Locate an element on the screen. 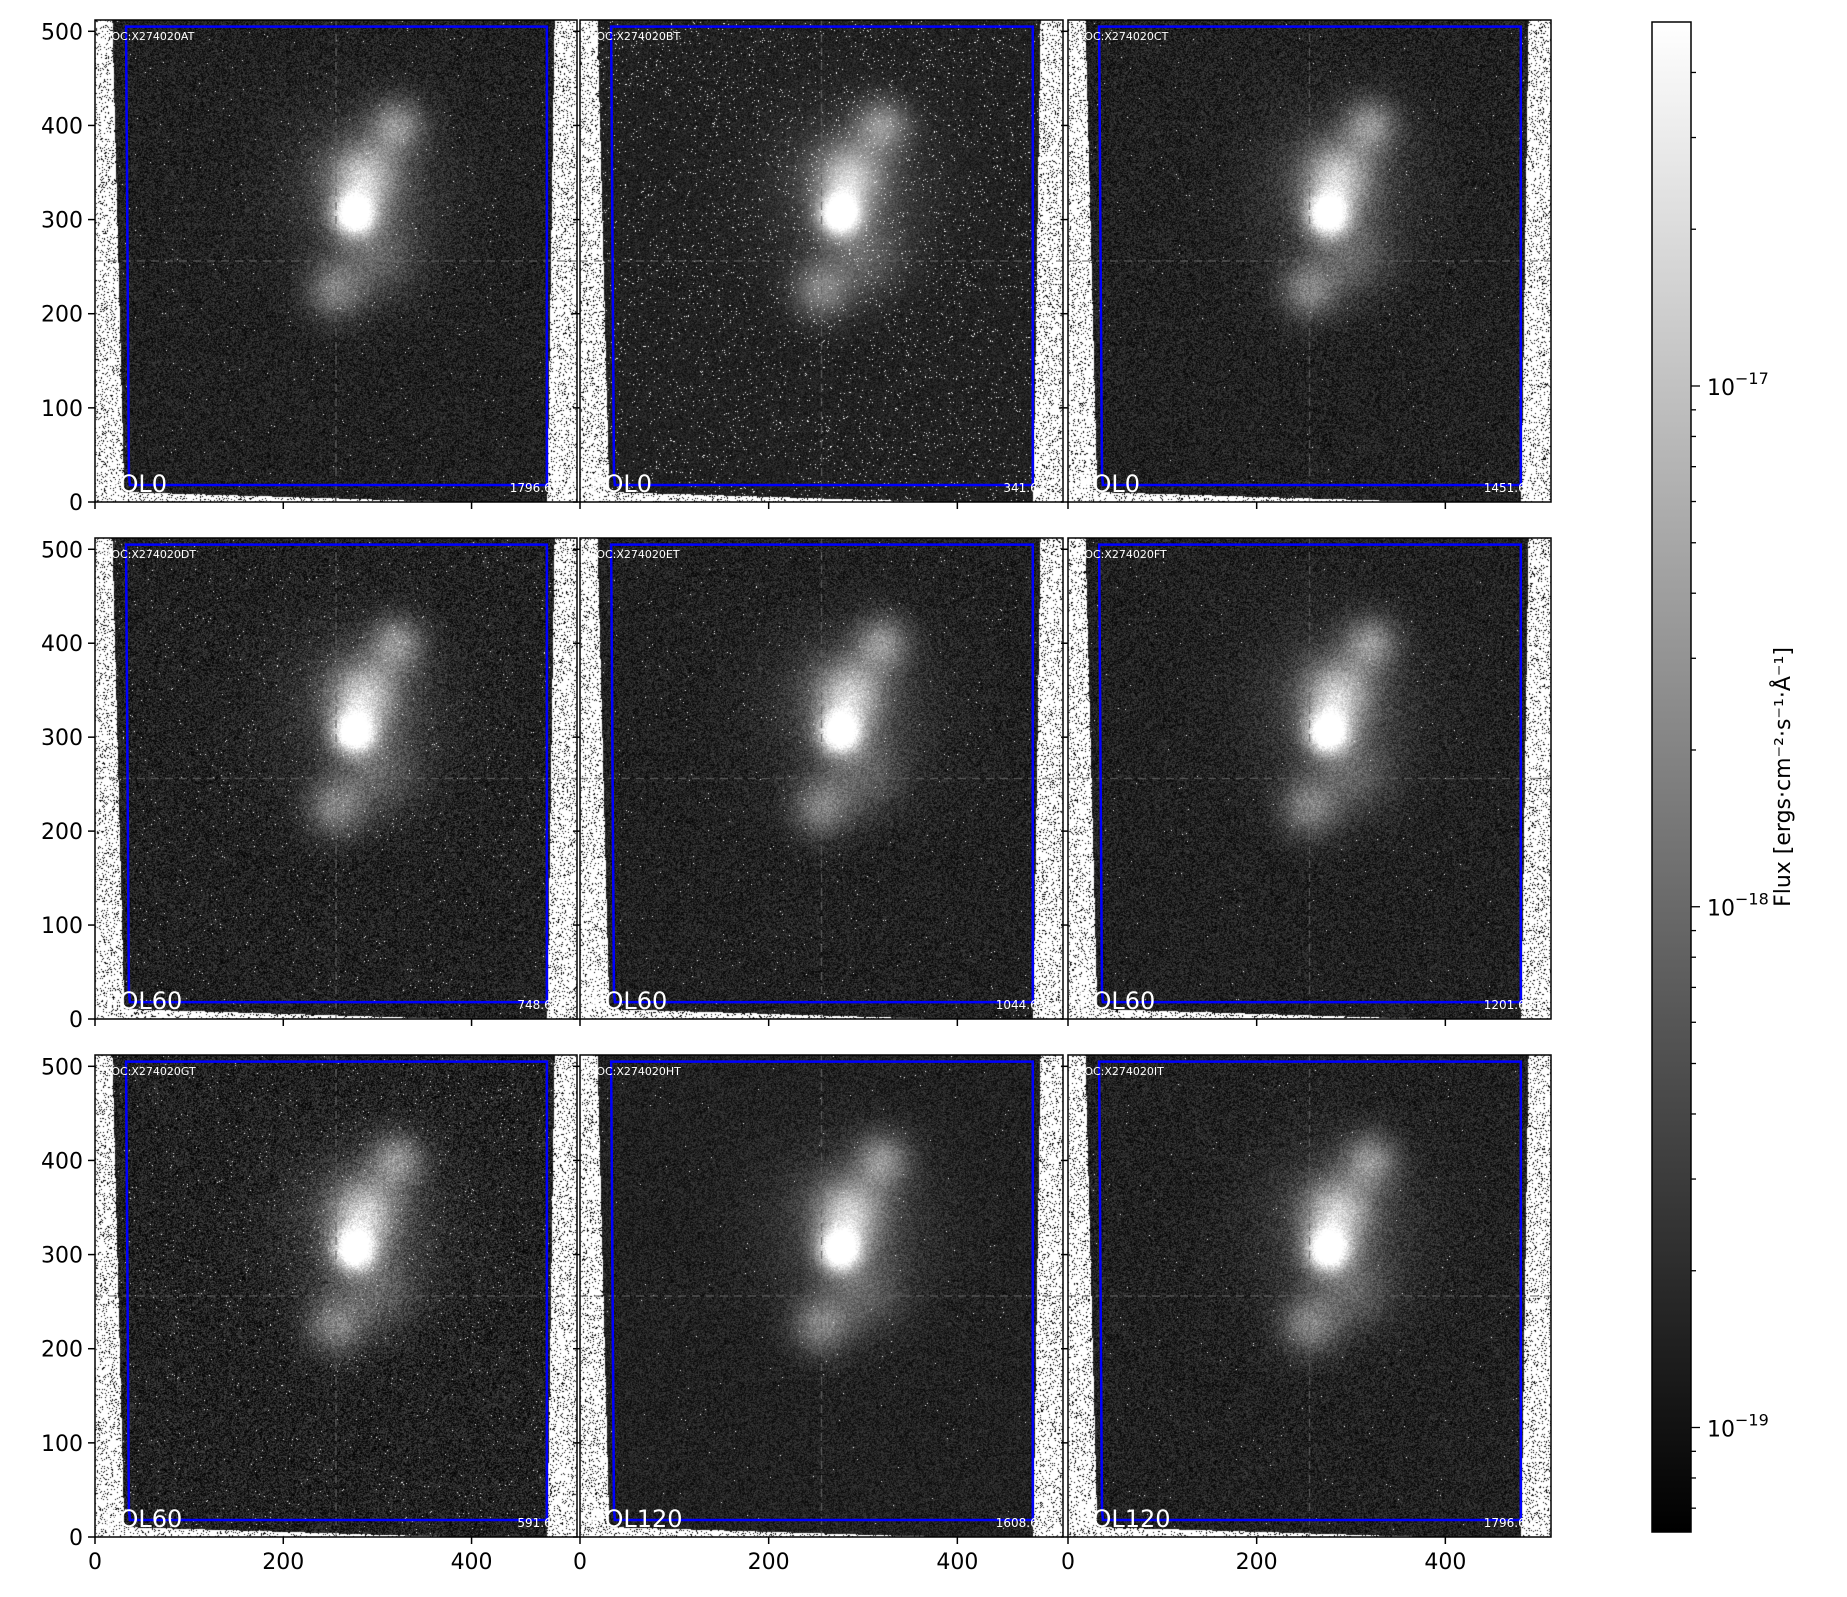  panel-exposure: 748.625 is located at coordinates (542, 1005).